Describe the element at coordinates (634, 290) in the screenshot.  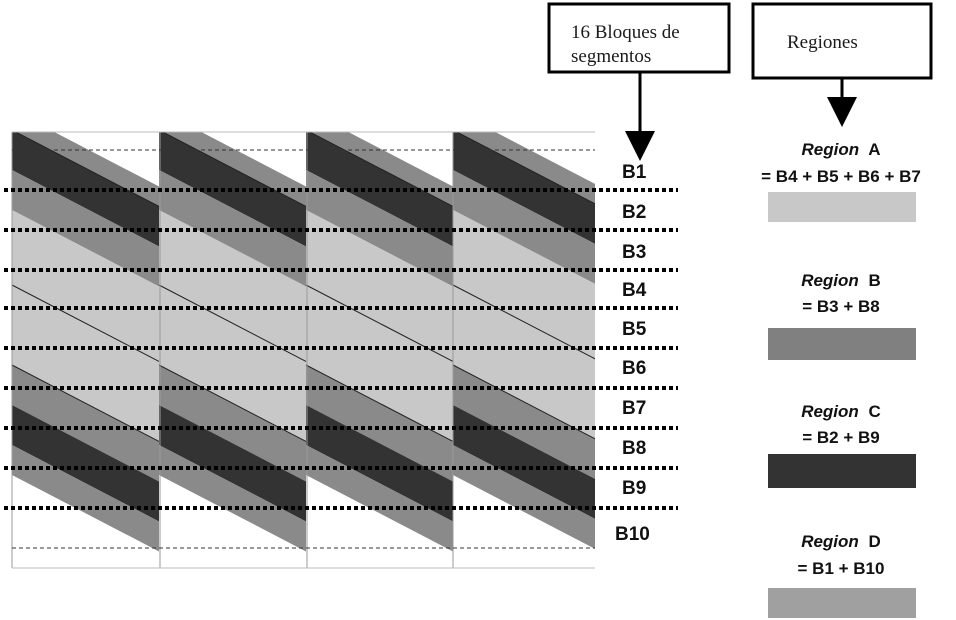
I see `block-label-b4: B4` at that location.